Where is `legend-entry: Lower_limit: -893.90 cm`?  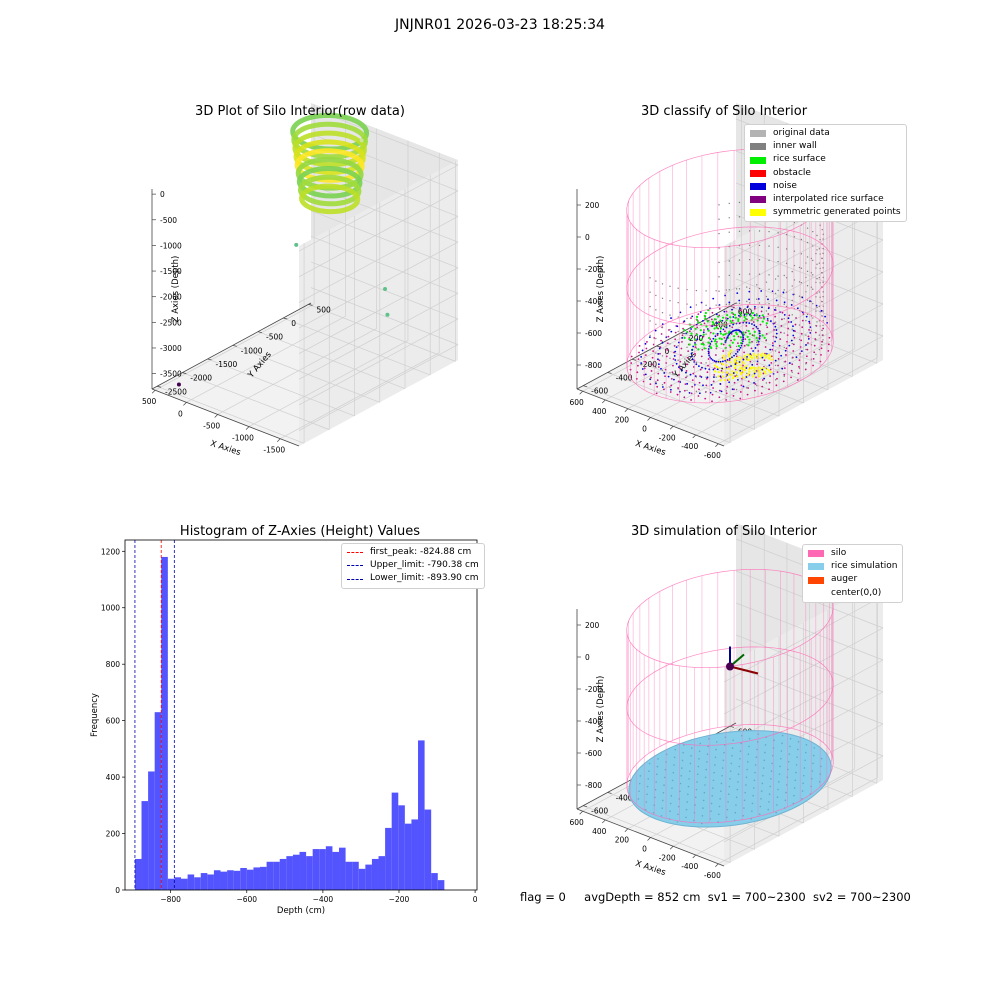 legend-entry: Lower_limit: -893.90 cm is located at coordinates (413, 578).